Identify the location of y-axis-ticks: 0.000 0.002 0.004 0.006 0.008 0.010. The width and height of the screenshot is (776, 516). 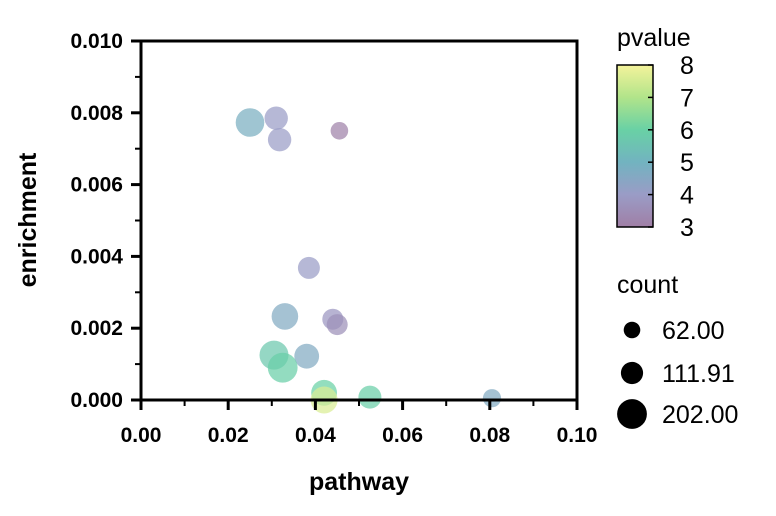
(105, 221).